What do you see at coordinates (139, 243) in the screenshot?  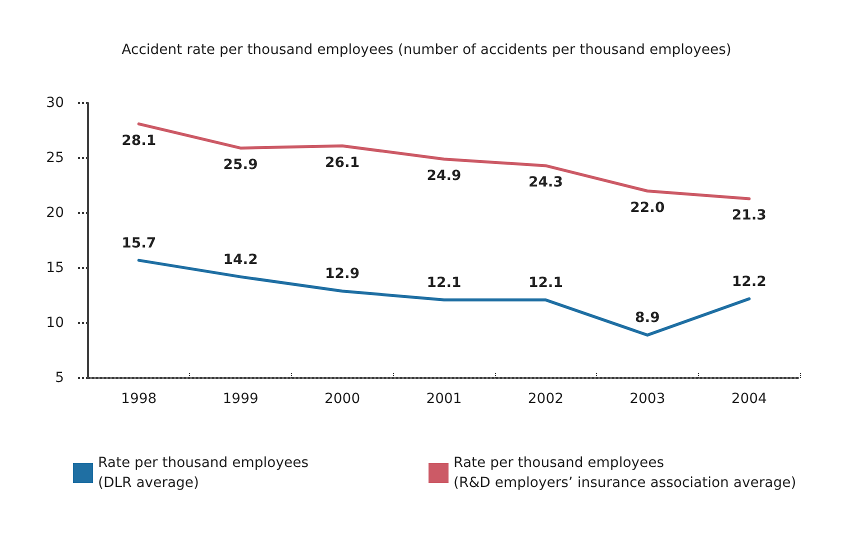 I see `data-label: 15.7` at bounding box center [139, 243].